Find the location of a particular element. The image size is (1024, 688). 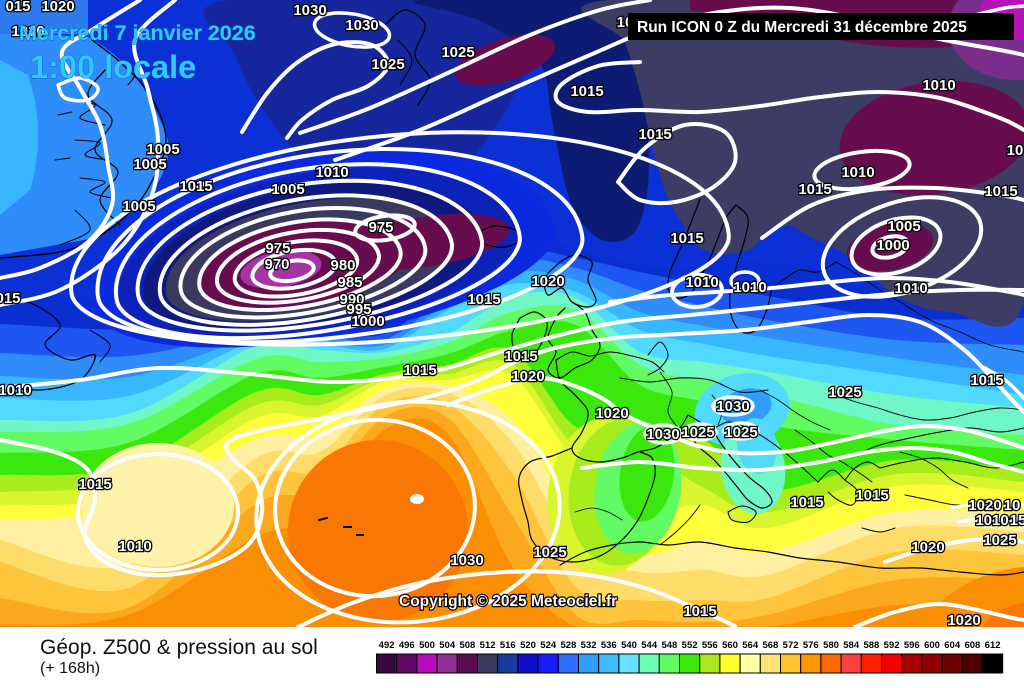

svg-text: 572 is located at coordinates (791, 645).